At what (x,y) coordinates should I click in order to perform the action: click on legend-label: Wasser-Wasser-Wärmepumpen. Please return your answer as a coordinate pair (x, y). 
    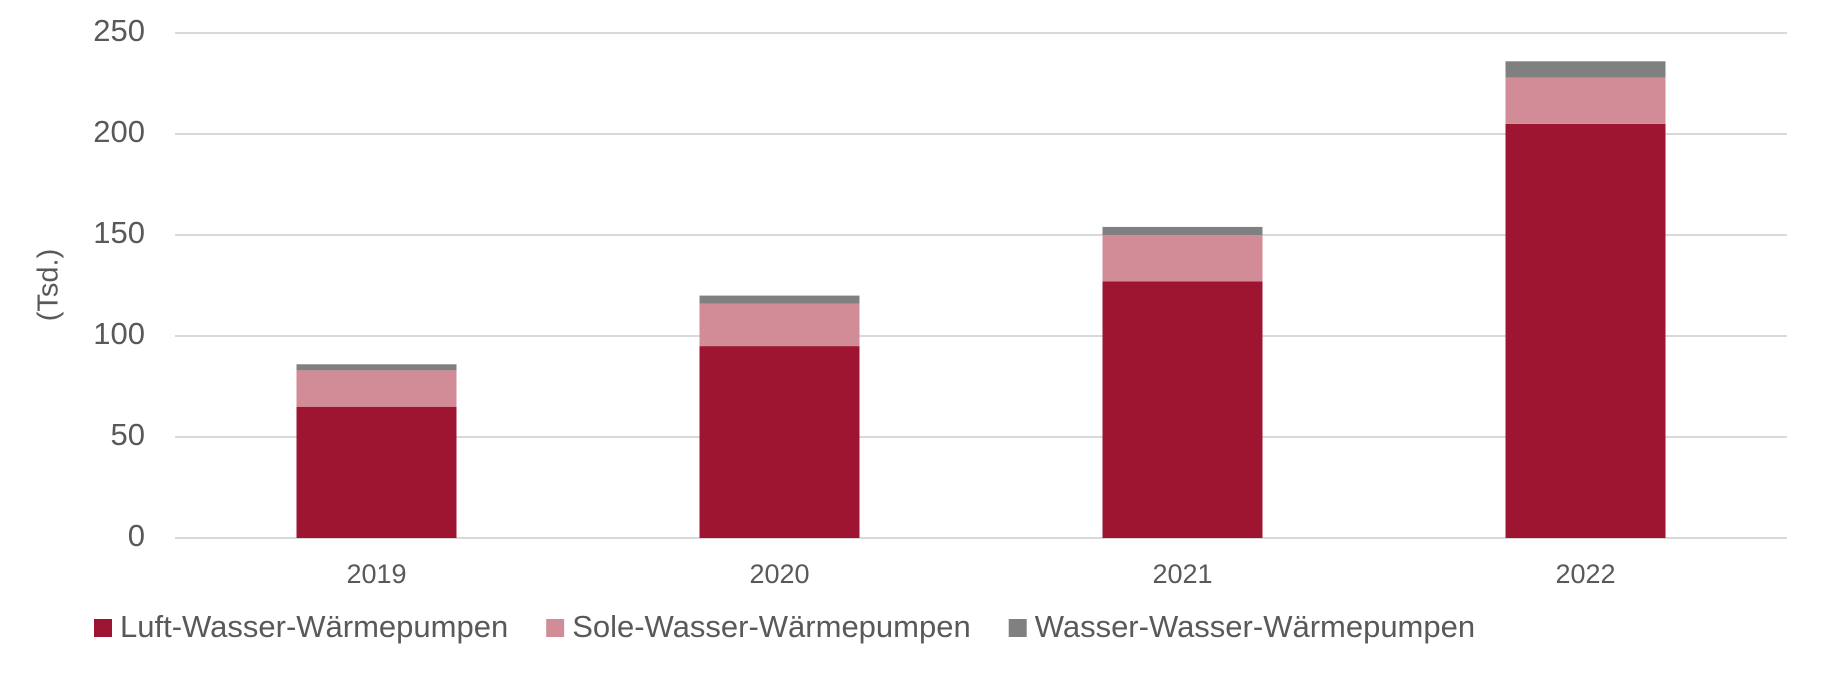
    Looking at the image, I should click on (1255, 626).